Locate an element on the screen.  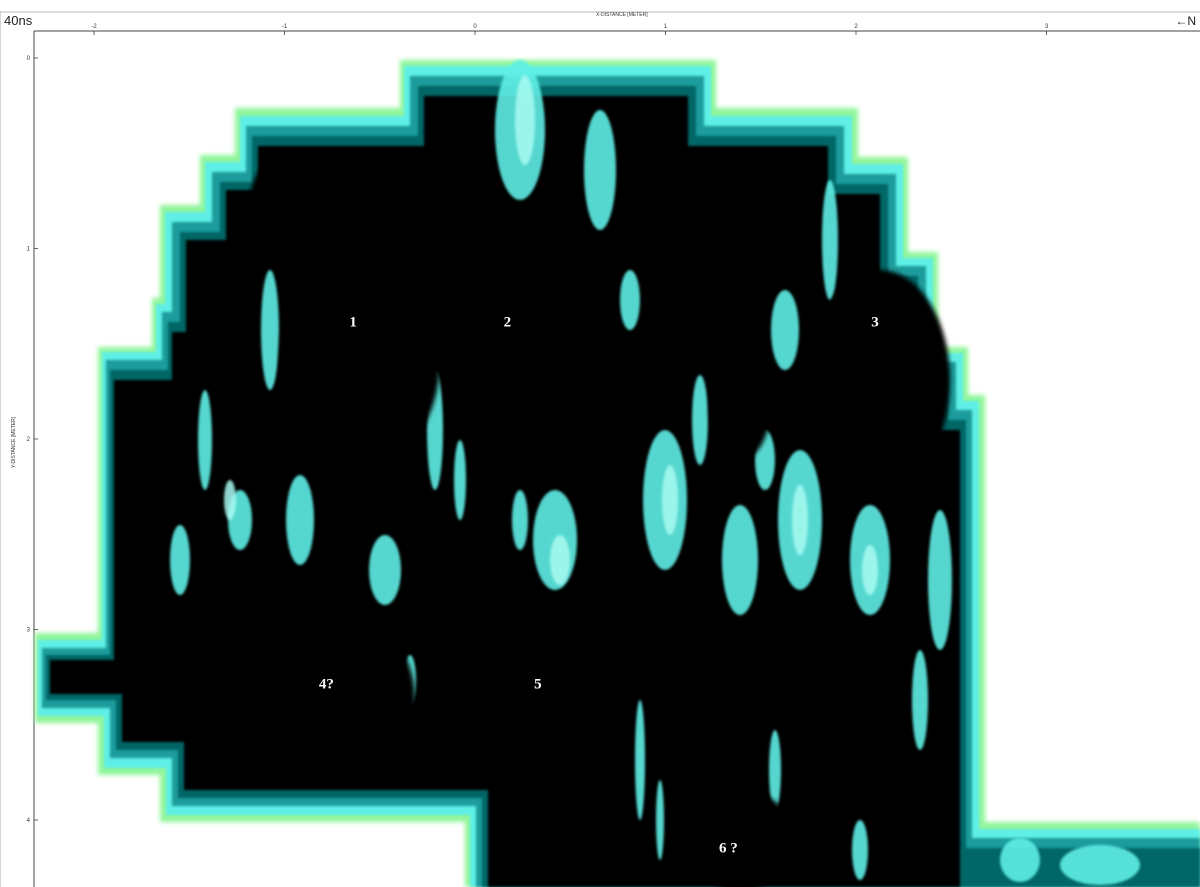
anomaly-label: 5 is located at coordinates (538, 685).